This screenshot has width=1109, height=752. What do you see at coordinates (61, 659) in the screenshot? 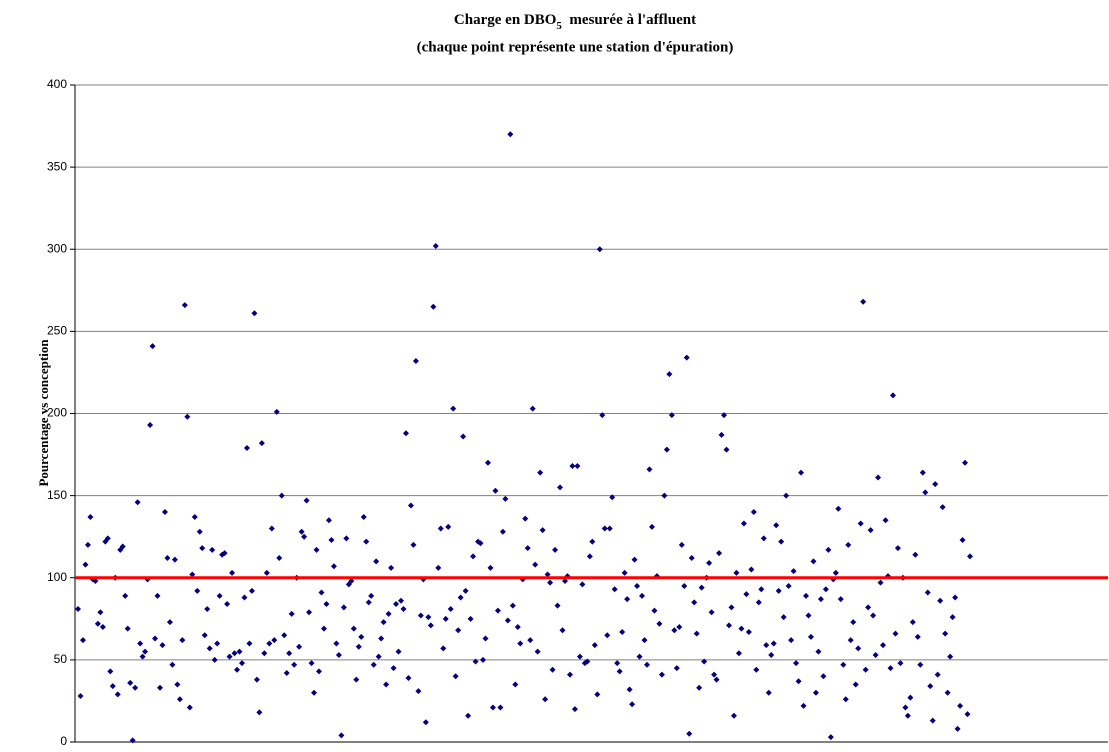
I see `y-tick-label: 50` at bounding box center [61, 659].